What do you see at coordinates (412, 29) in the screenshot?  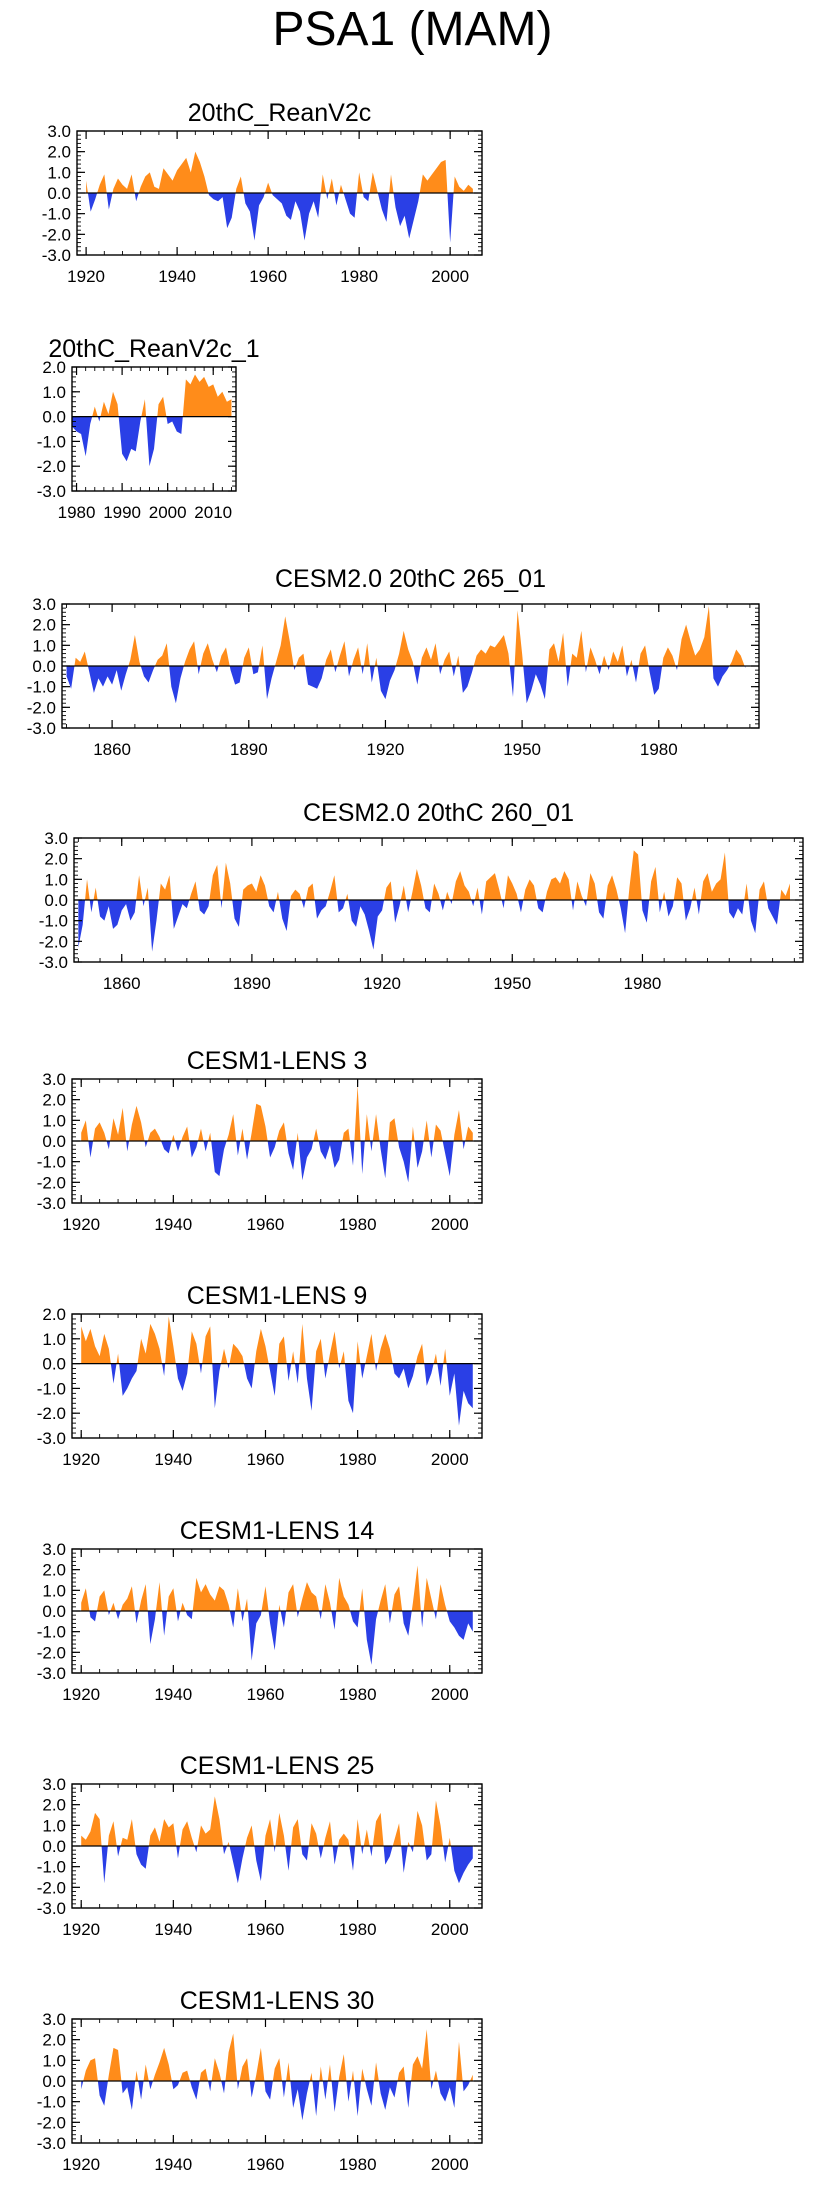 I see `page-title: PSA1 (MAM)` at bounding box center [412, 29].